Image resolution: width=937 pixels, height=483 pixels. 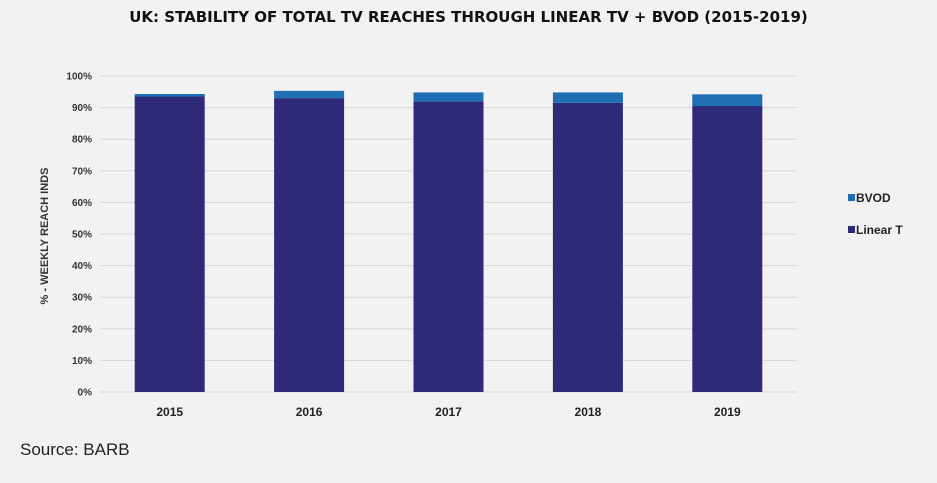 What do you see at coordinates (727, 249) in the screenshot?
I see `bar-linear-t-2019` at bounding box center [727, 249].